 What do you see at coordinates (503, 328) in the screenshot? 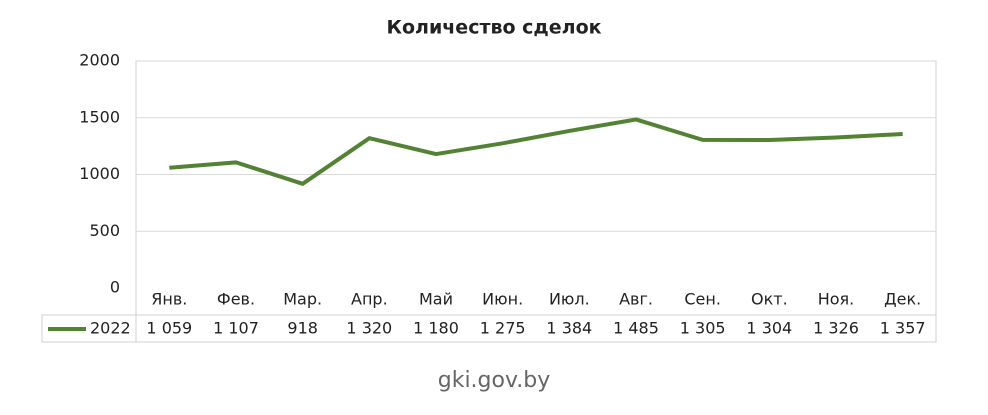
I see `table-value: 1 275` at bounding box center [503, 328].